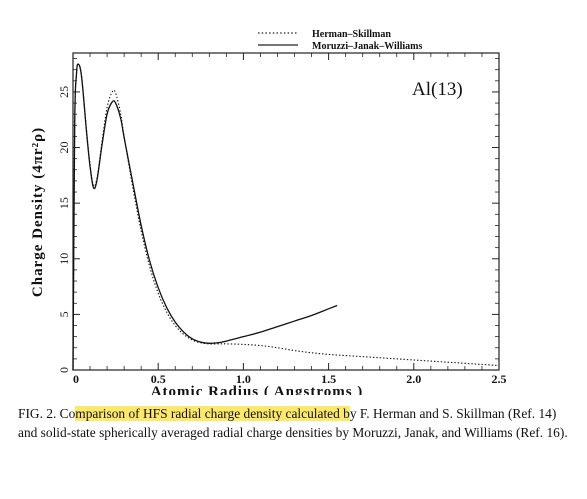 The height and width of the screenshot is (499, 587). What do you see at coordinates (257, 389) in the screenshot?
I see `x-axis-label: Atomic Radius ( Angstroms )` at bounding box center [257, 389].